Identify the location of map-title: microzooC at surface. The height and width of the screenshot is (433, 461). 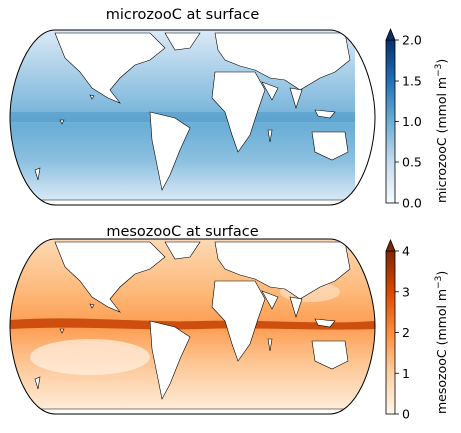
(182, 15).